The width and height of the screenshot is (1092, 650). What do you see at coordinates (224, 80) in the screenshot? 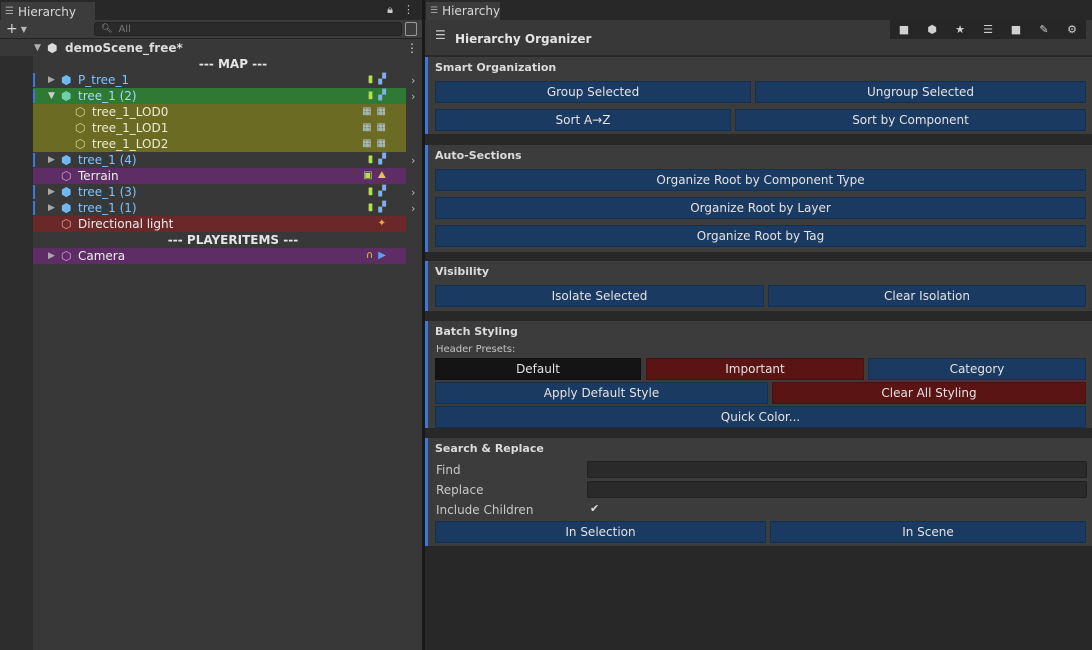
I see `hierarchy-row: ▶ ⬢ P_tree_1 ▮ ▞ ›` at bounding box center [224, 80].